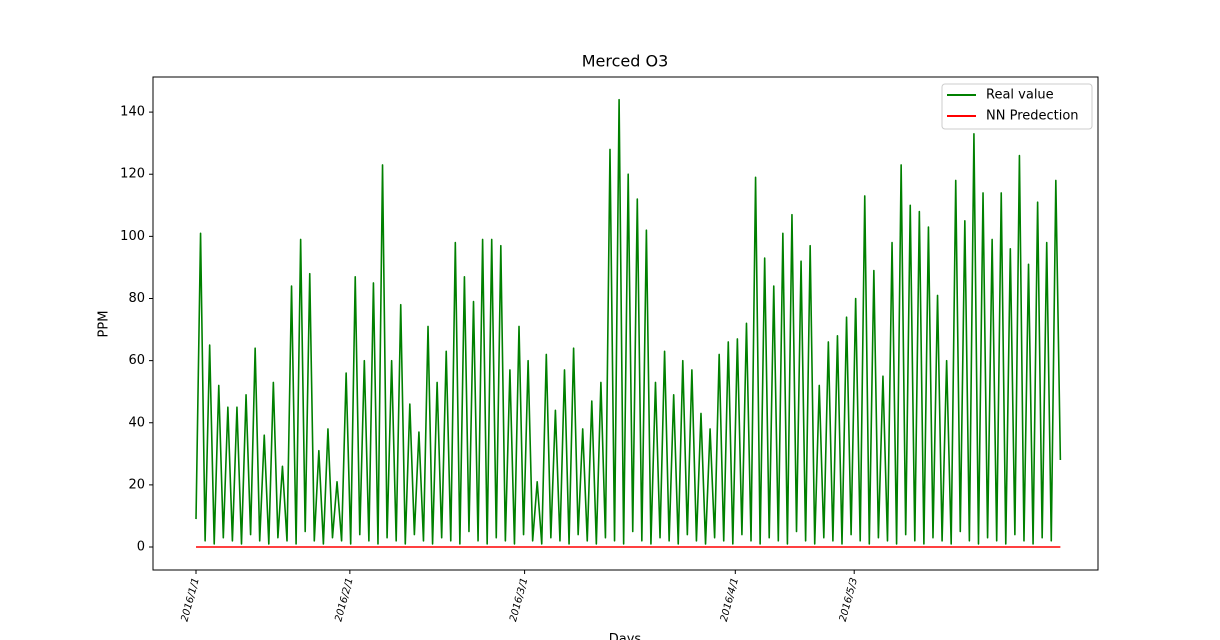 This screenshot has width=1220, height=640. What do you see at coordinates (136, 422) in the screenshot?
I see `y-tick-label: 40` at bounding box center [136, 422].